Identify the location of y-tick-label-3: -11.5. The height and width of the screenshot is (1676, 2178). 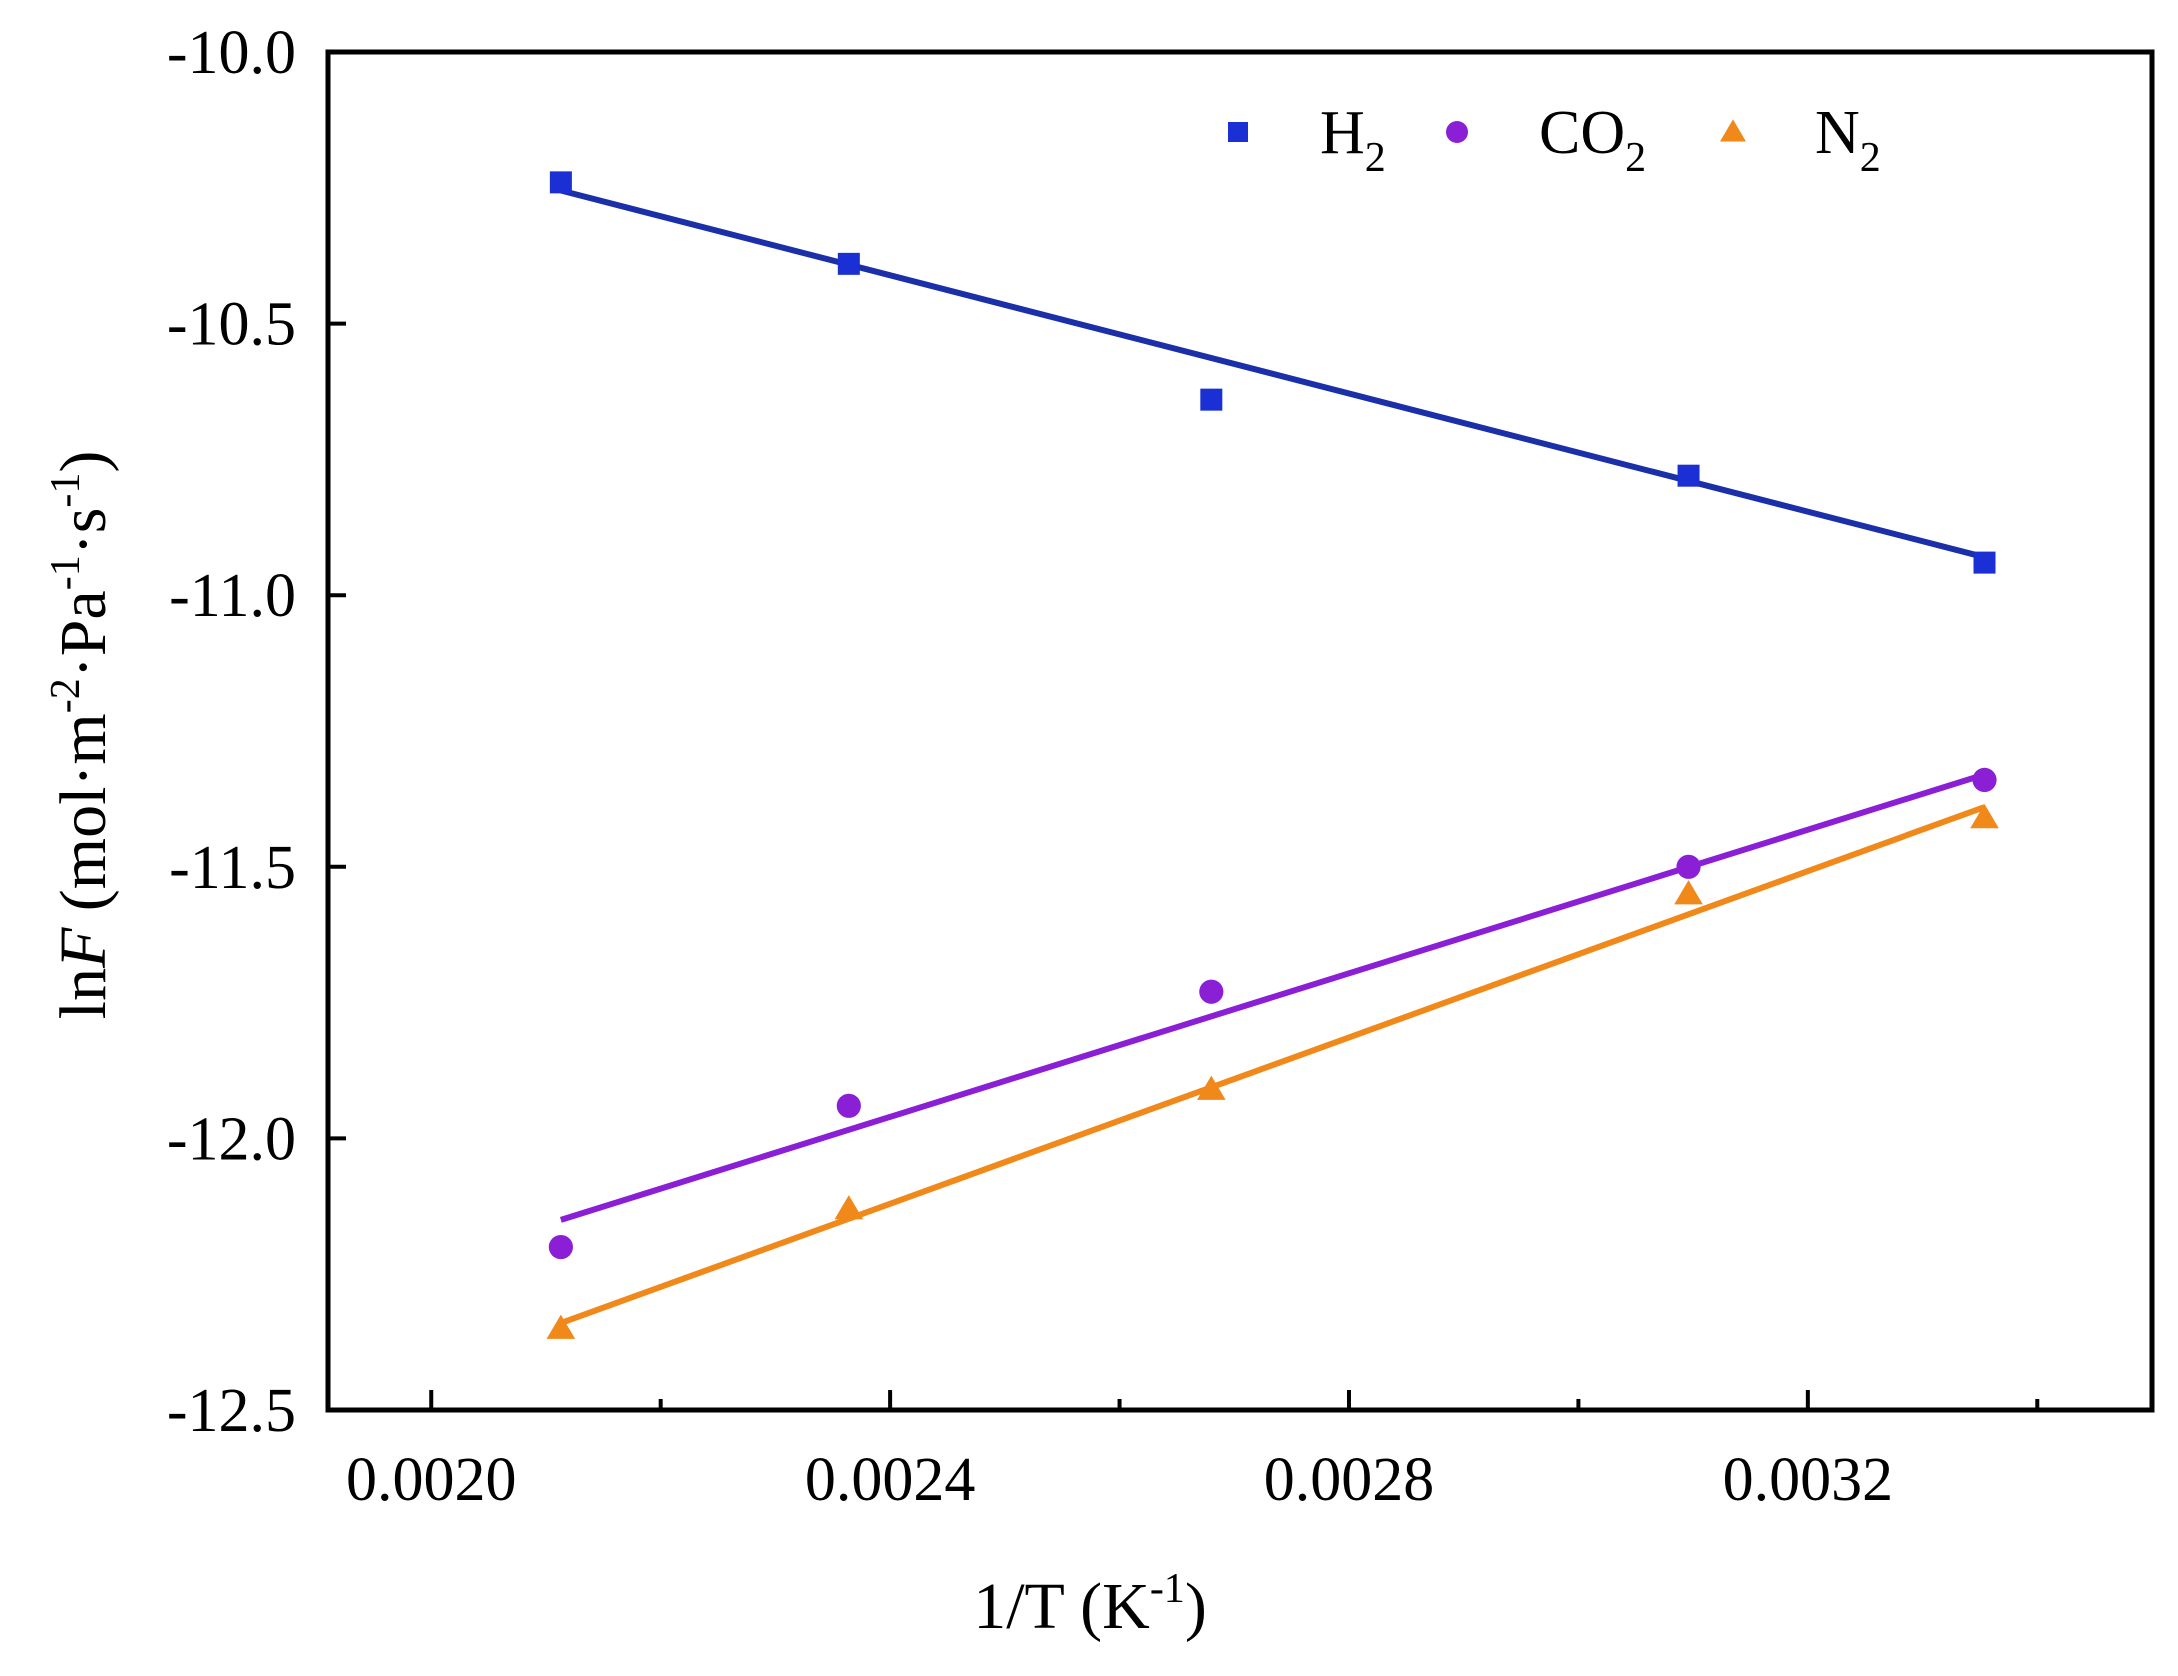
(232, 868).